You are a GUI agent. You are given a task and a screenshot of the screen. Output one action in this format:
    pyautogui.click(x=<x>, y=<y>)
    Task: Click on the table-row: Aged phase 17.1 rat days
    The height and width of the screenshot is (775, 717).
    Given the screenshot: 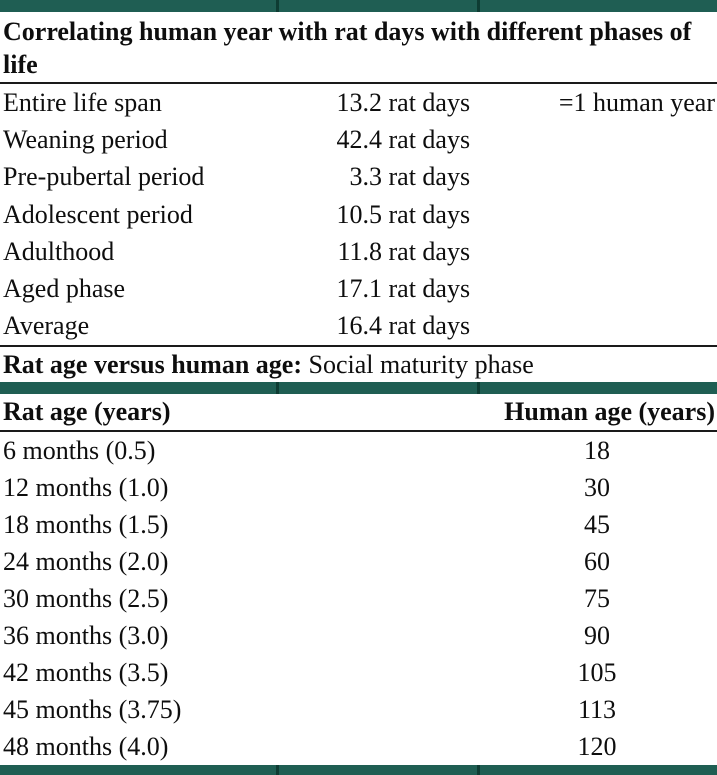 What is the action you would take?
    pyautogui.click(x=358, y=288)
    